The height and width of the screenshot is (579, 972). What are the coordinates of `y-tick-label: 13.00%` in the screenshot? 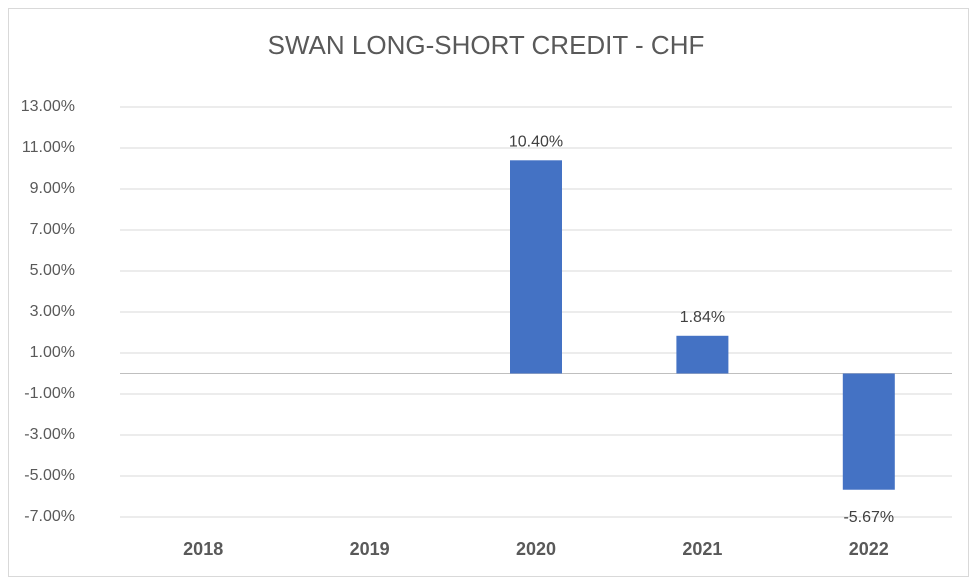 It's located at (48, 106).